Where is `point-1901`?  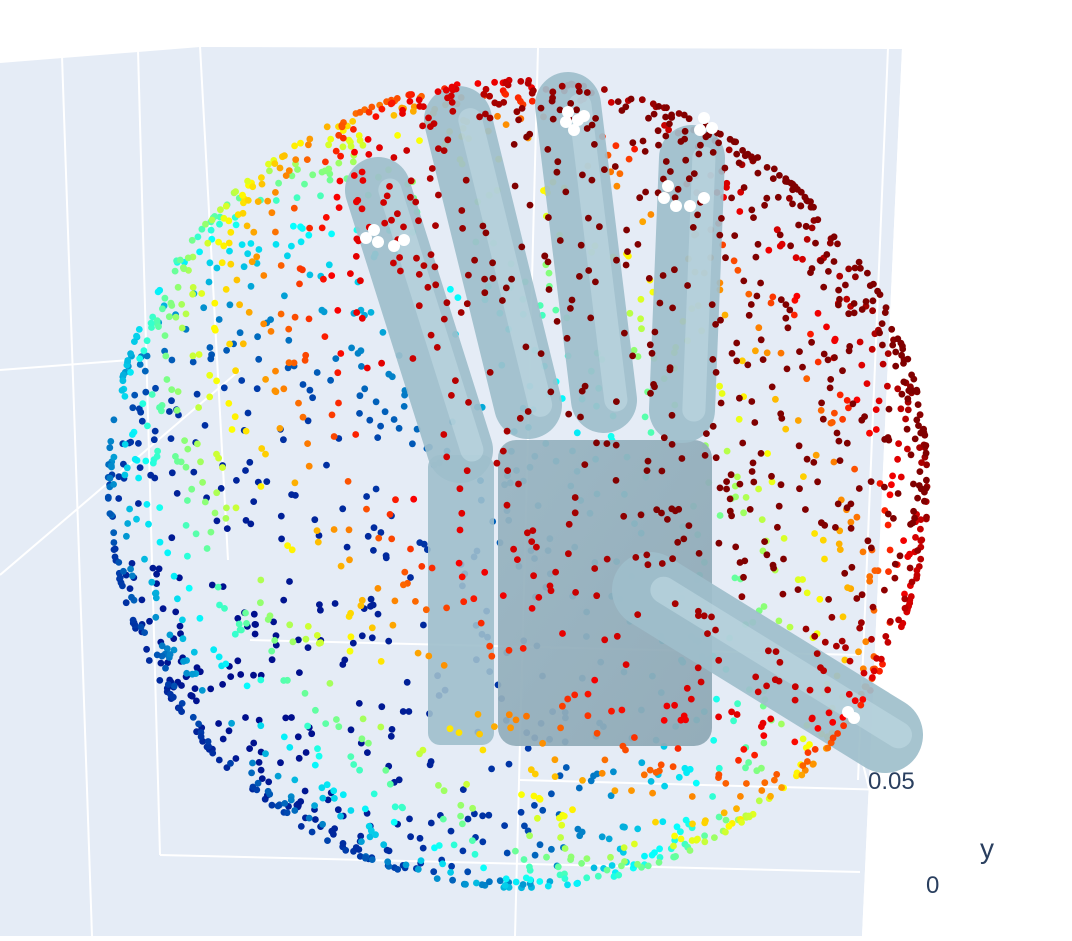 point-1901 is located at coordinates (605, 640).